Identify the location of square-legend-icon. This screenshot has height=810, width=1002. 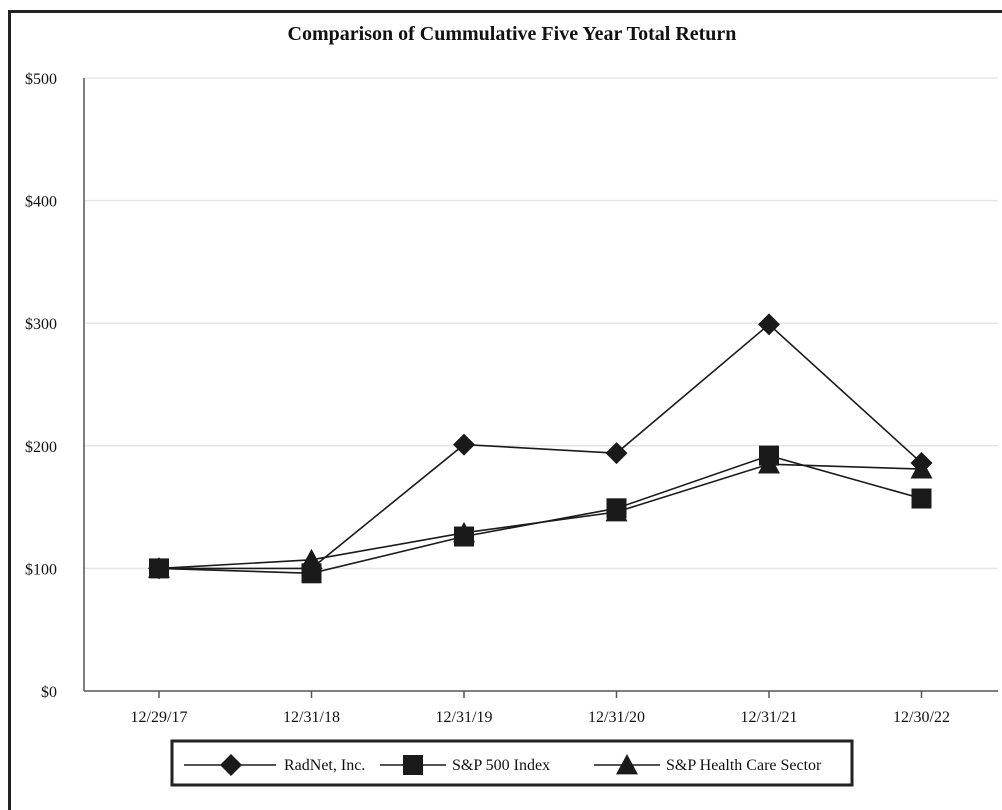
(413, 765).